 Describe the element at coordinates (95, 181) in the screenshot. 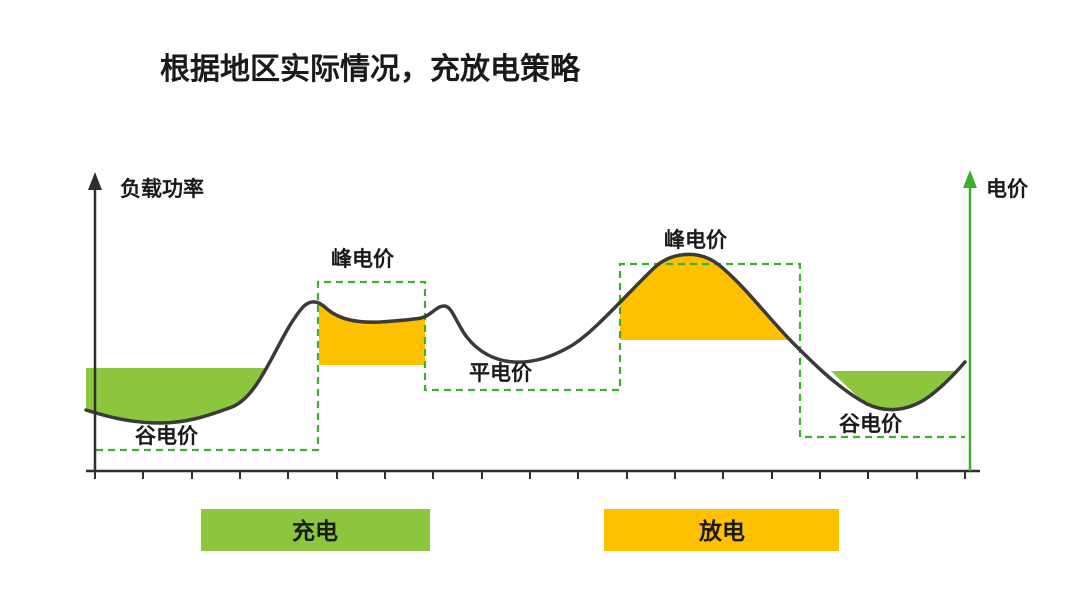

I see `left-axis-arrow-icon` at that location.